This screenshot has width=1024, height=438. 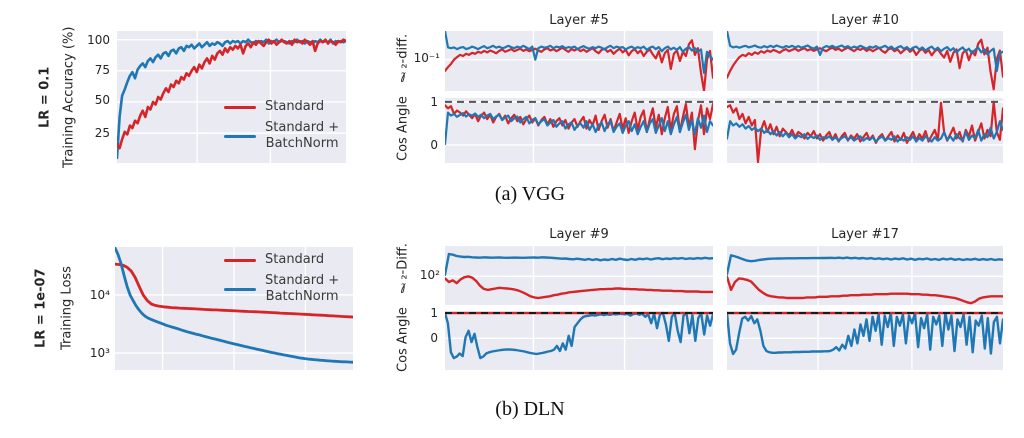 I want to click on l2-diff-chart-layer5, so click(x=579, y=61).